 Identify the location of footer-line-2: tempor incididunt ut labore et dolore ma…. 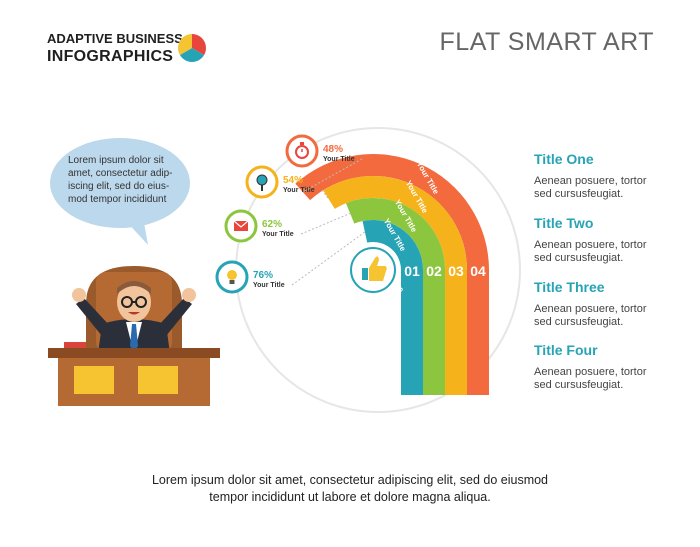
(350, 497).